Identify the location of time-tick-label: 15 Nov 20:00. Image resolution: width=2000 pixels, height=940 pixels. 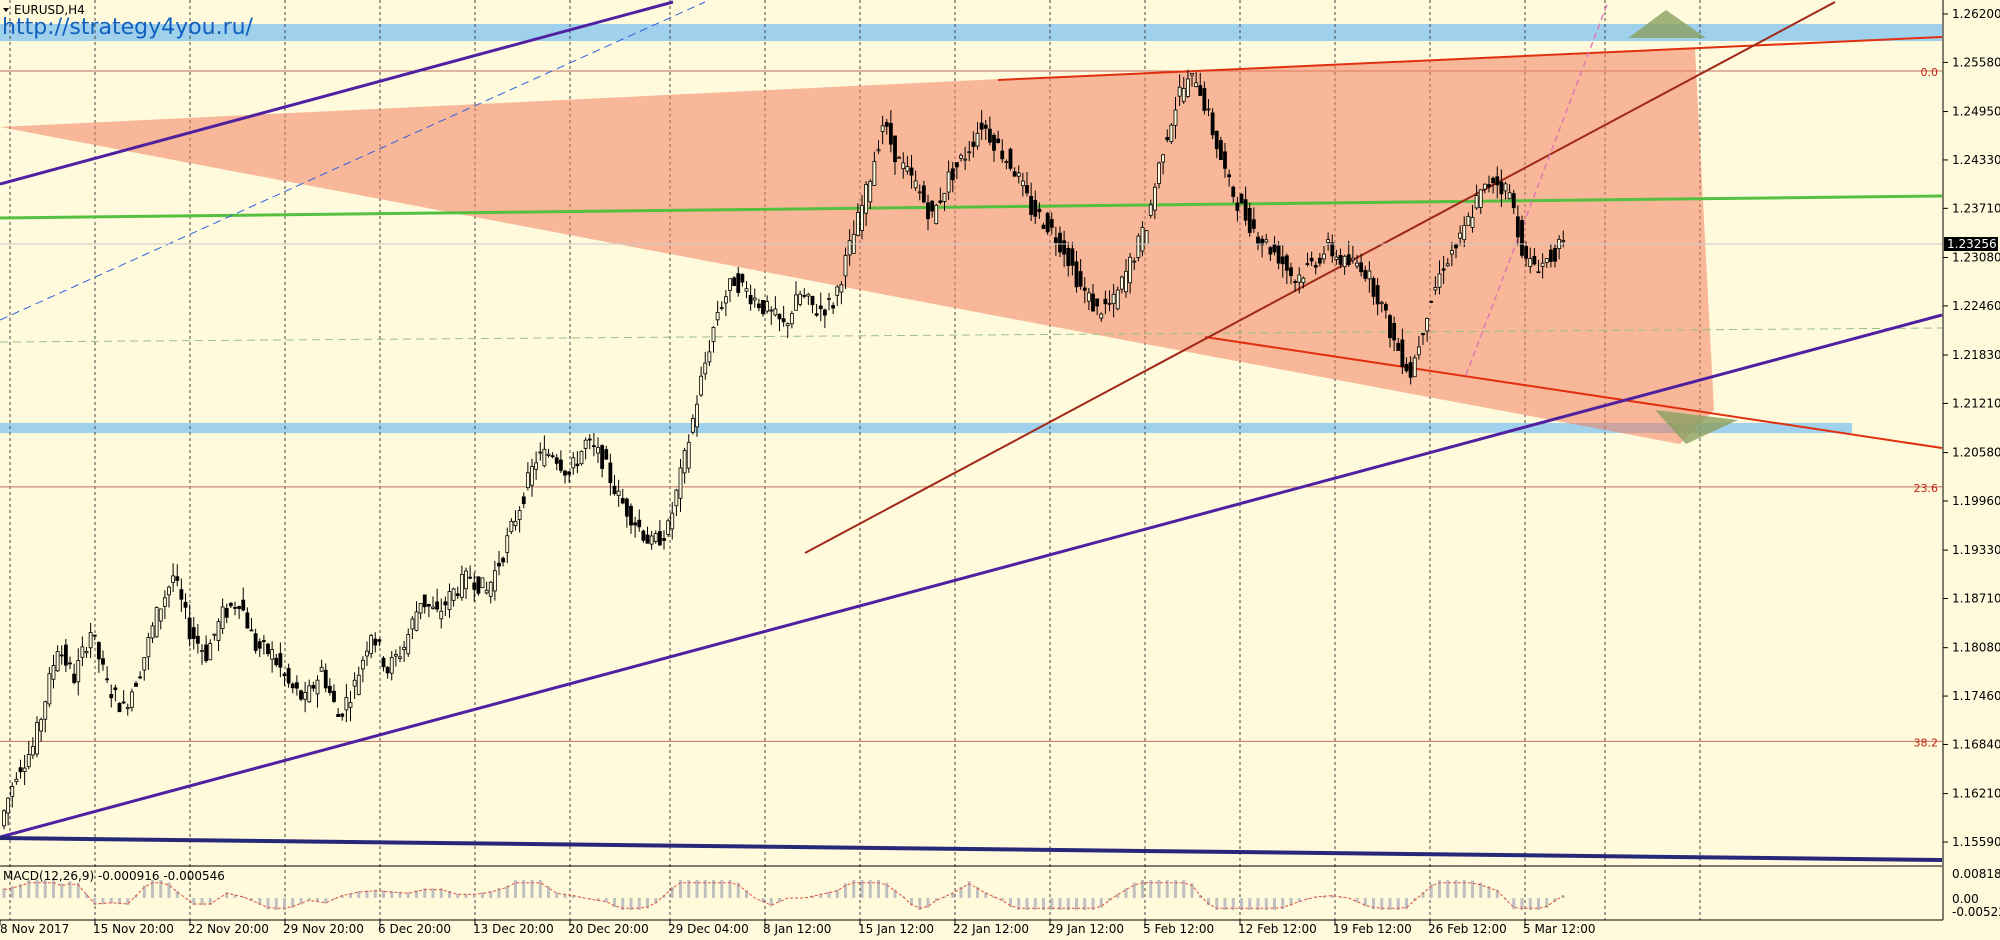
(133, 929).